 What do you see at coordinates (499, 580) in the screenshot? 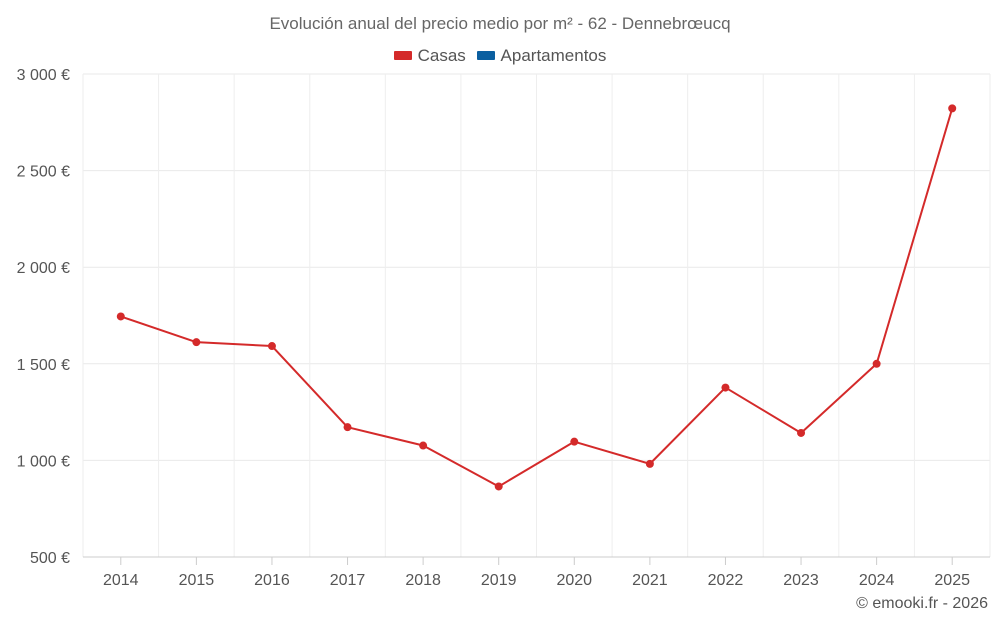
I see `x-tick-label: 2019` at bounding box center [499, 580].